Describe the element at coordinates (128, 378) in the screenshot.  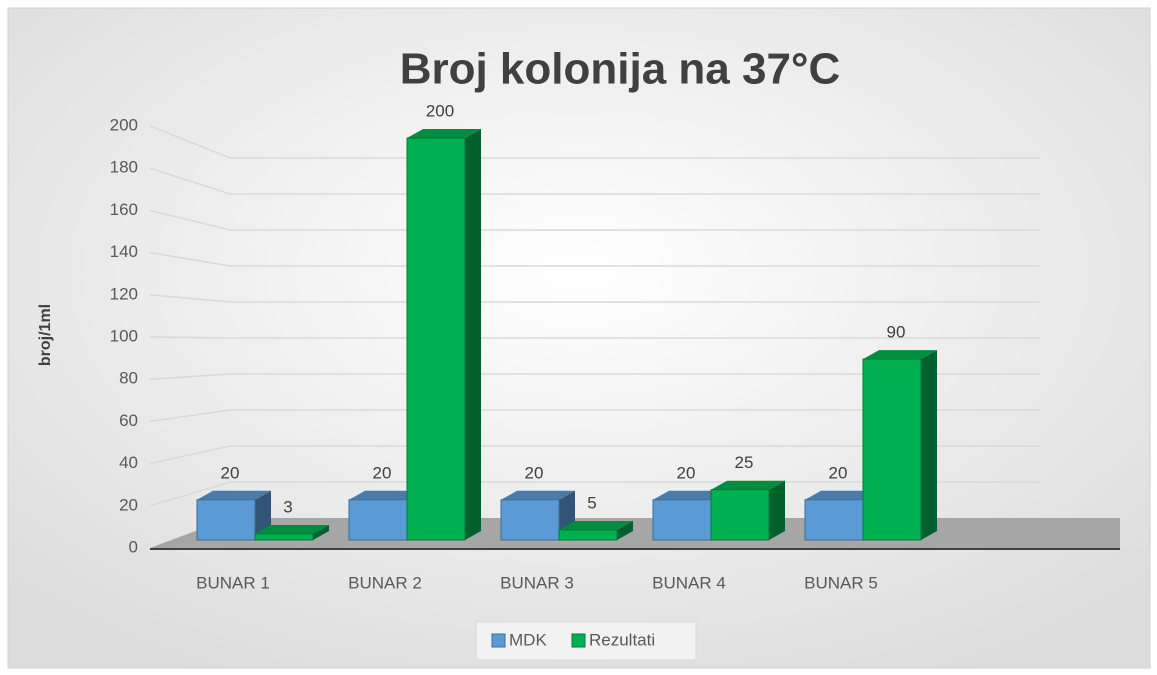
I see `y-tick-label: 80` at that location.